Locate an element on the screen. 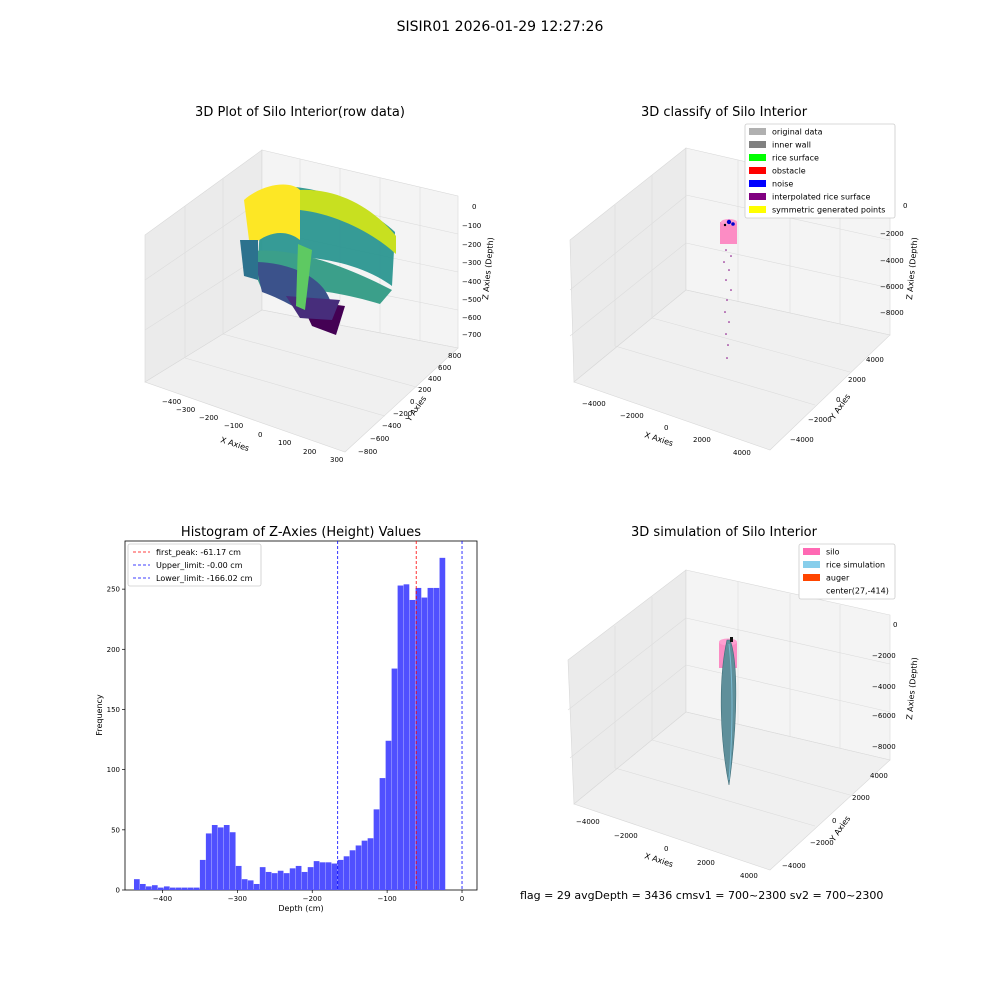 The height and width of the screenshot is (1000, 1000). raw-y-tick: 600 is located at coordinates (444, 368).